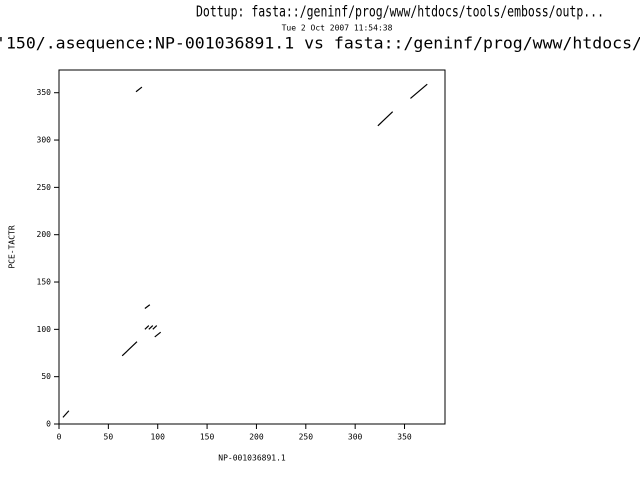  What do you see at coordinates (44, 234) in the screenshot?
I see `y-tick-label: 200` at bounding box center [44, 234].